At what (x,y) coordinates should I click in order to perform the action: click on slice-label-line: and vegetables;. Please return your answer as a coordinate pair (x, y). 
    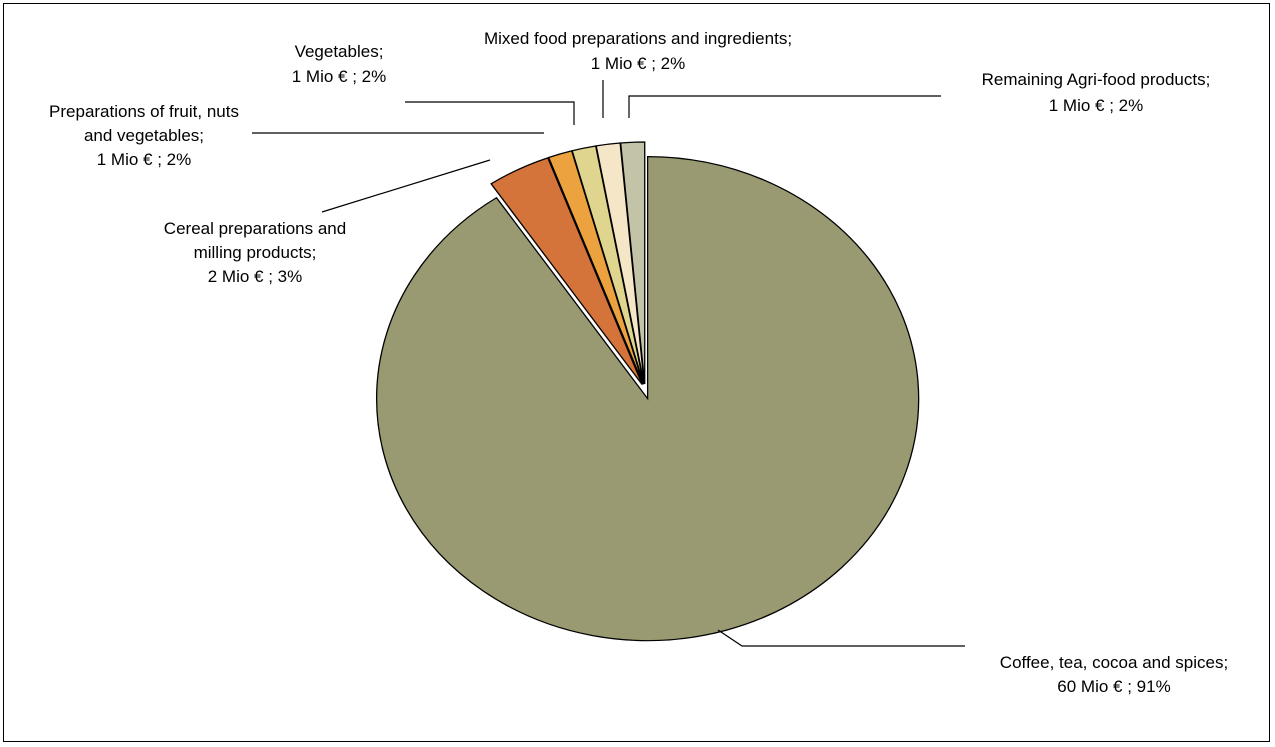
    Looking at the image, I should click on (144, 135).